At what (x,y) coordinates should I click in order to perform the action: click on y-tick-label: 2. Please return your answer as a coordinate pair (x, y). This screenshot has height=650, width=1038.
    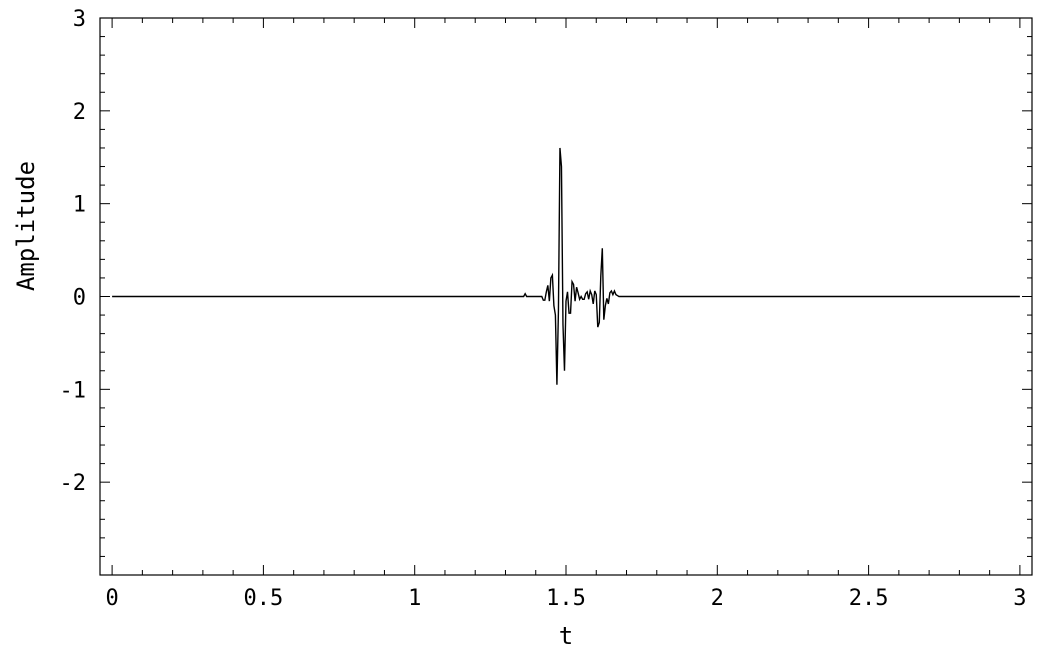
    Looking at the image, I should click on (79, 112).